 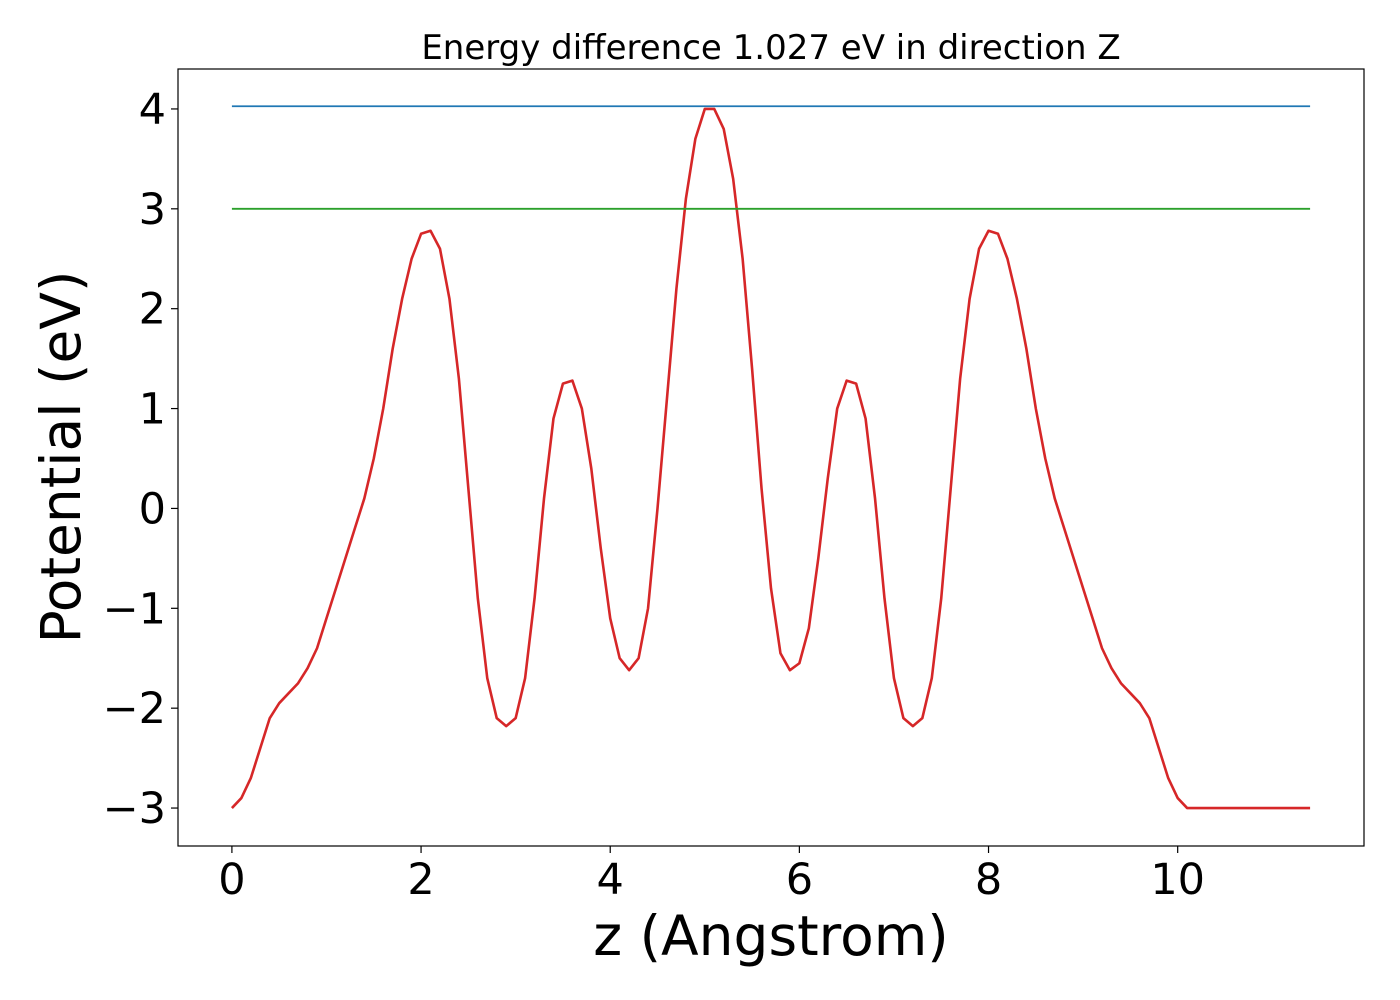 What do you see at coordinates (152, 410) in the screenshot?
I see `y-tick-label: 1` at bounding box center [152, 410].